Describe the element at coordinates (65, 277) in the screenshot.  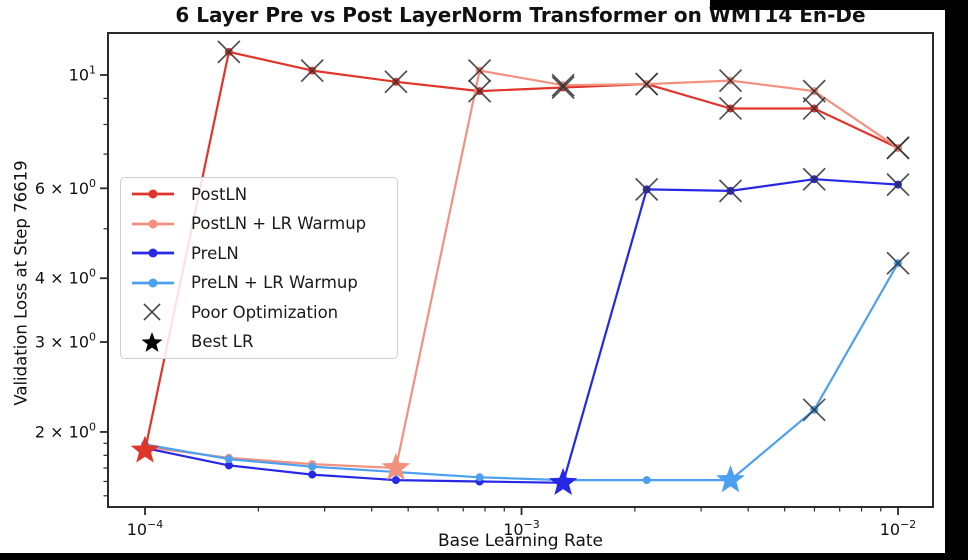
I see `y-tick-label: 4 × 100` at that location.